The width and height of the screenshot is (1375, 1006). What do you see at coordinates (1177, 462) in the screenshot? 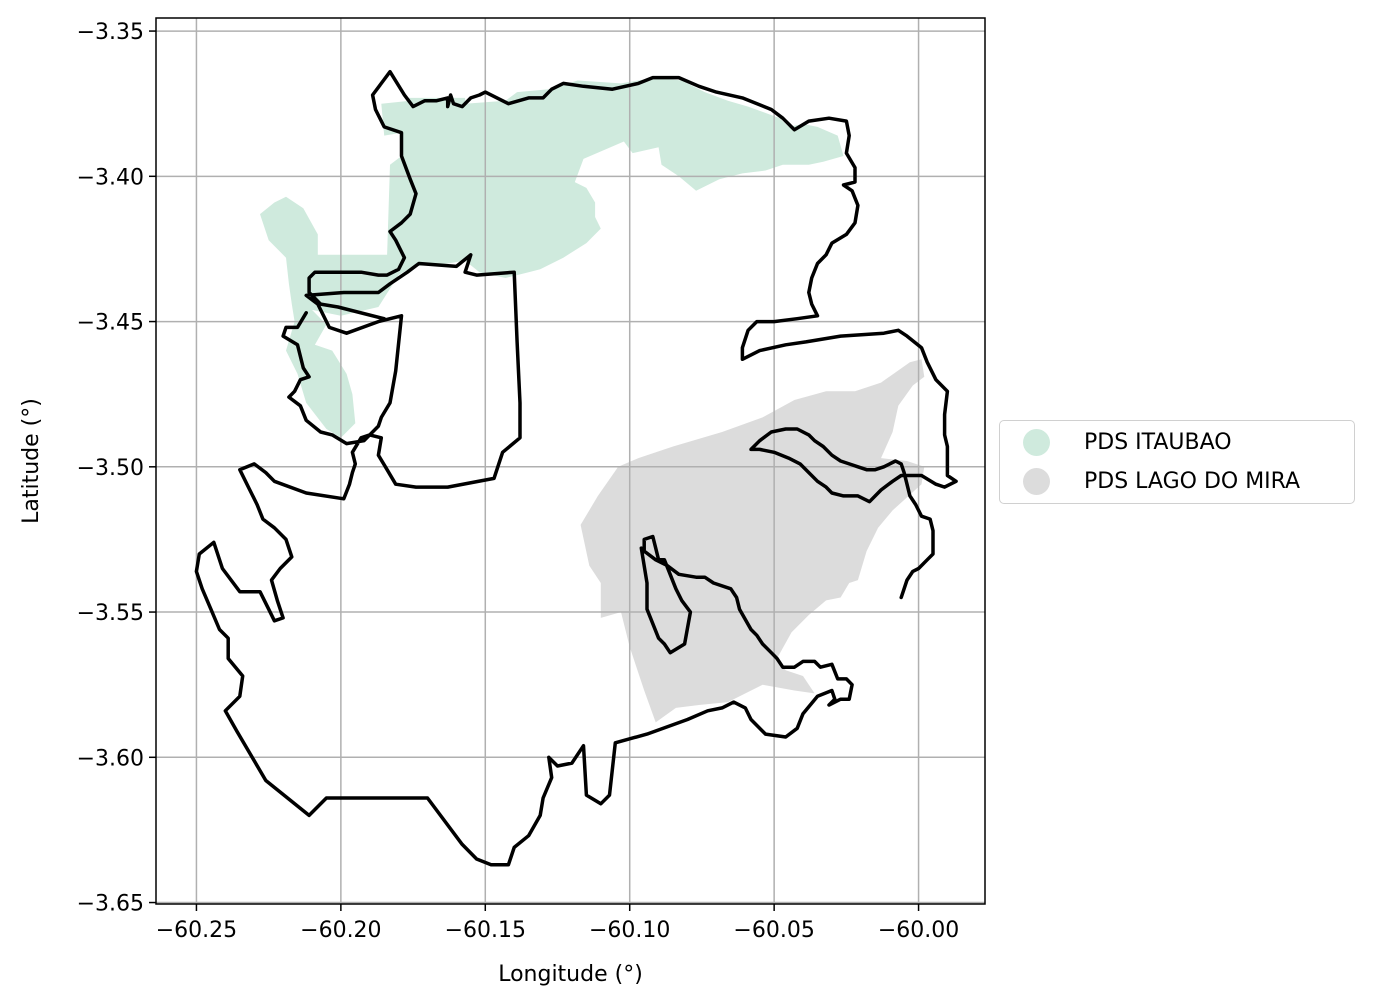
I see `legend: PDS ITAUBAO PDS LAGO DO MIRA` at bounding box center [1177, 462].